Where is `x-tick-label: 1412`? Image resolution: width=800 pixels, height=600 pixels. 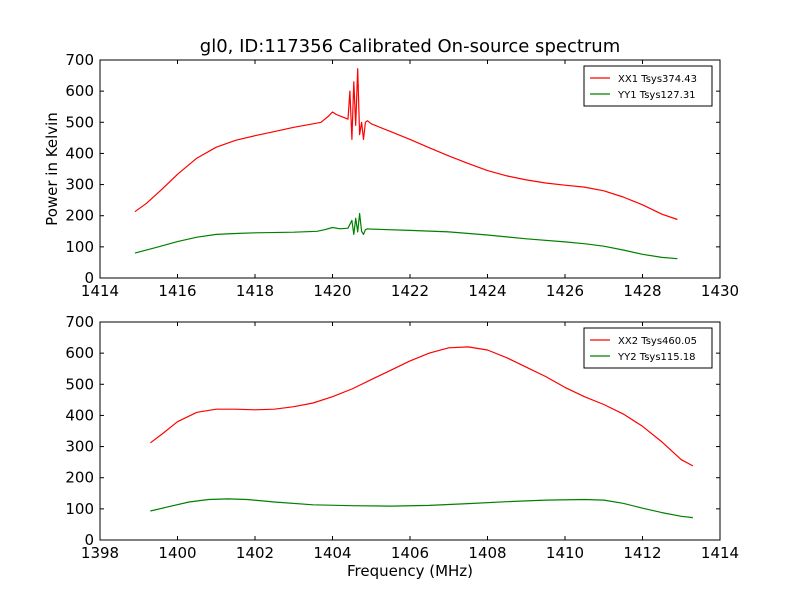 x-tick-label: 1412 is located at coordinates (642, 553).